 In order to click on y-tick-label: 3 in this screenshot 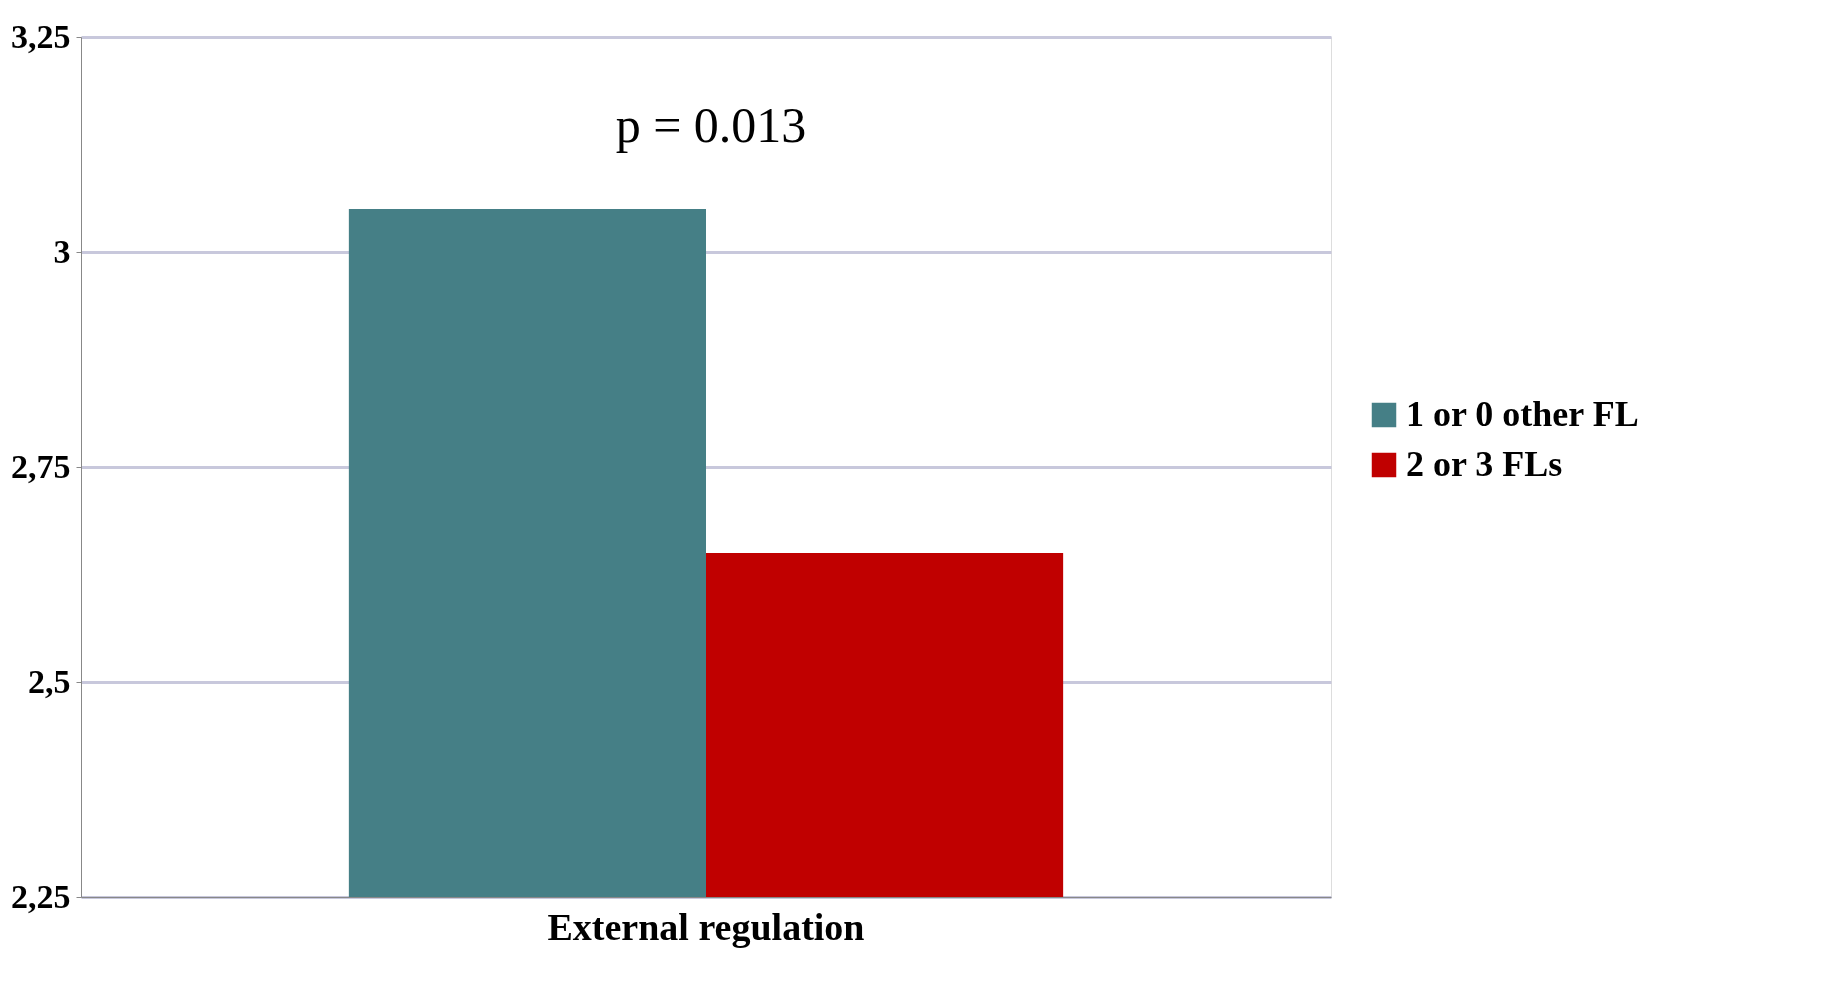, I will do `click(62, 251)`.